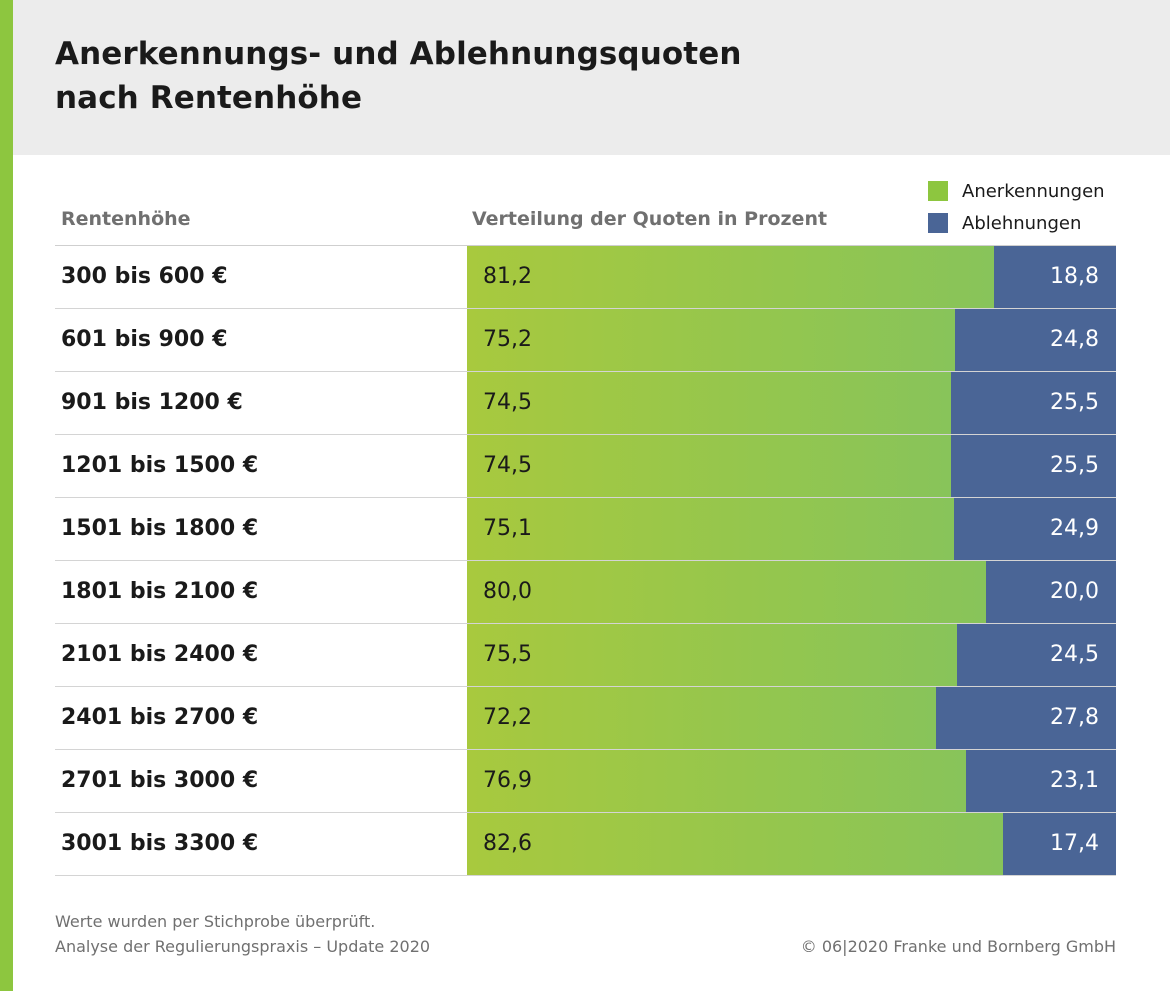 This screenshot has height=991, width=1170. Describe the element at coordinates (144, 339) in the screenshot. I see `category-label: 601 bis 900 €` at that location.